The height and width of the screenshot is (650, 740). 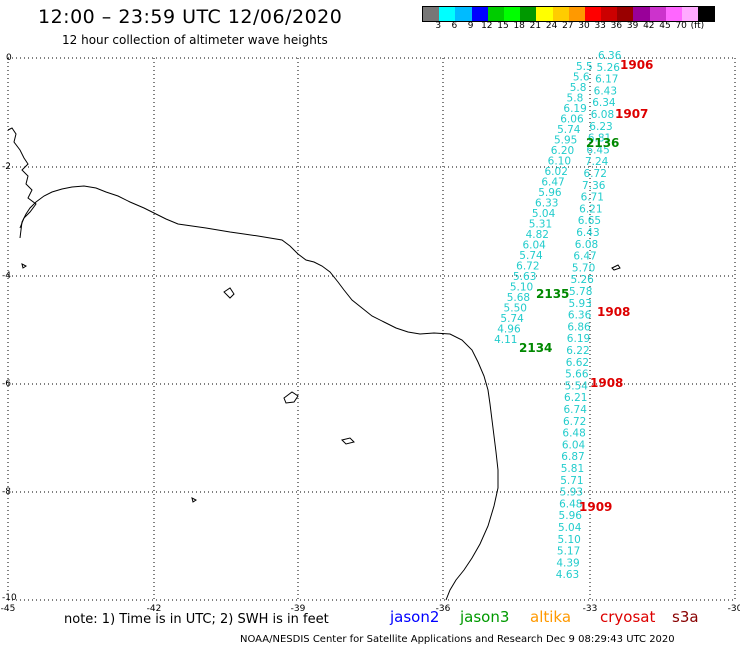 I want to click on color-scale-tick: 39, so click(x=632, y=26).